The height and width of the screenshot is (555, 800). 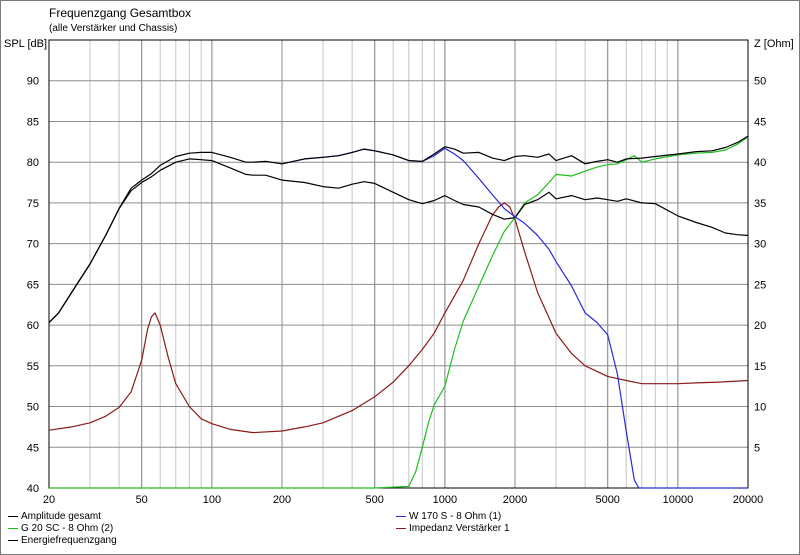 I want to click on x-tick-label: 2000, so click(x=515, y=500).